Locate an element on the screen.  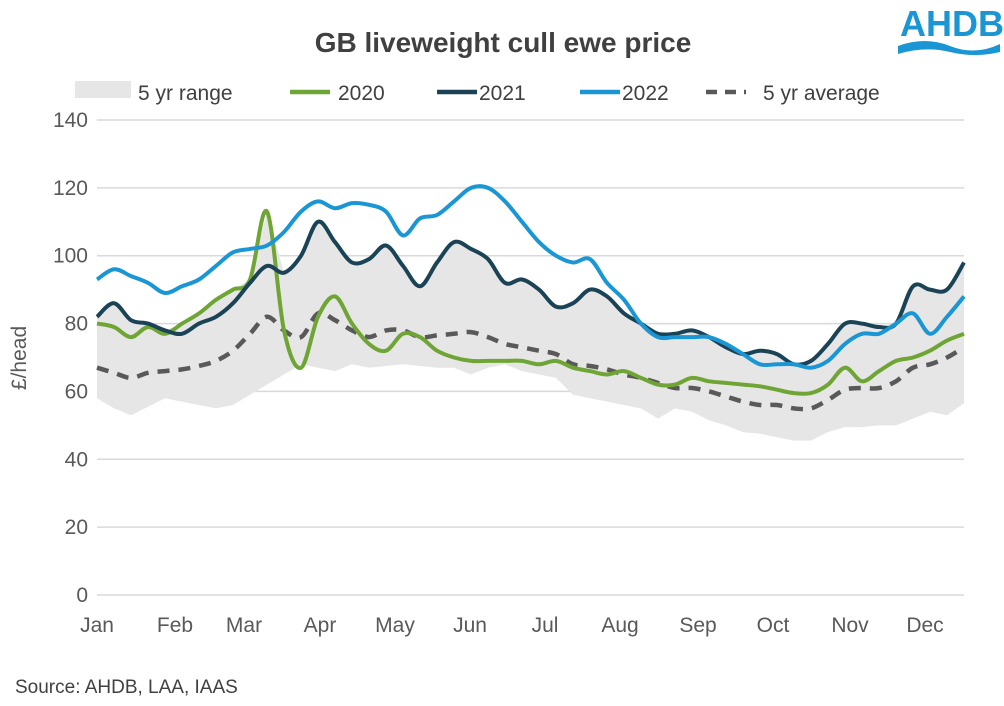
x-tick-label: Dec is located at coordinates (924, 625).